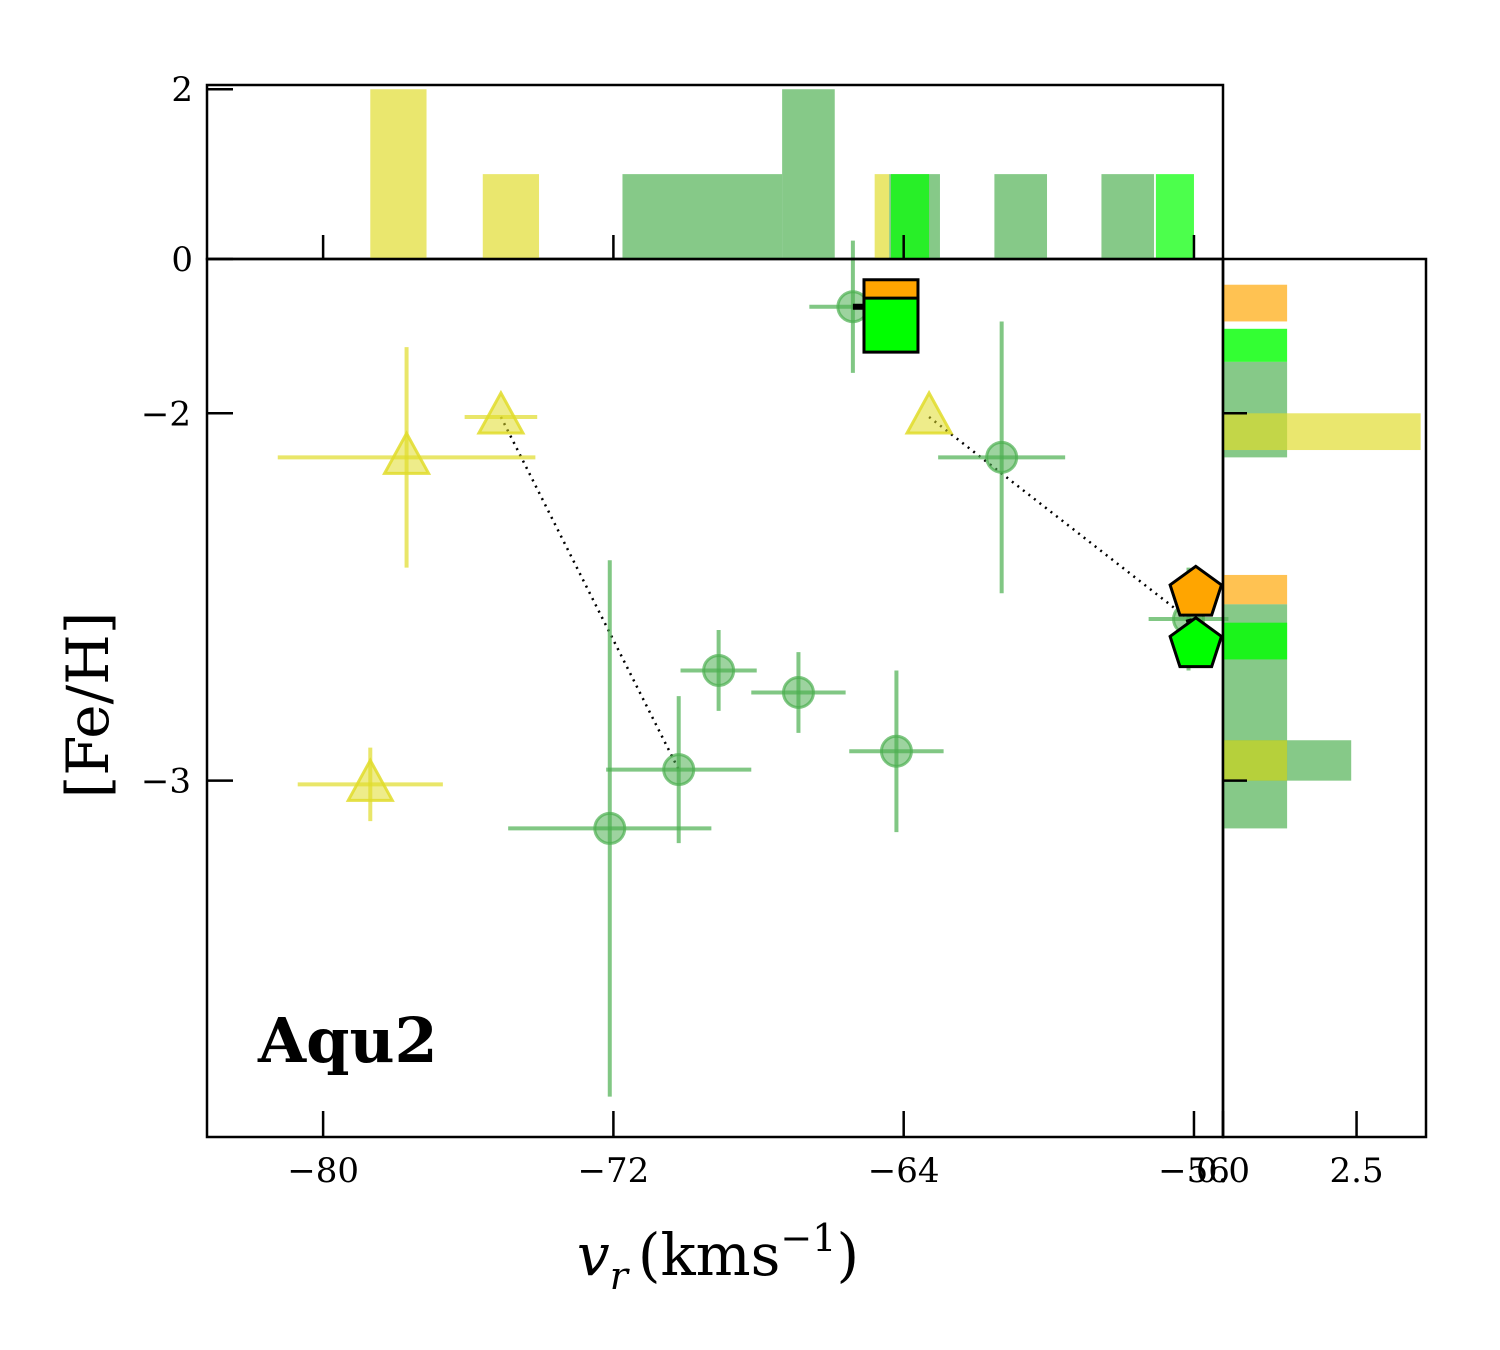  What do you see at coordinates (182, 260) in the screenshot?
I see `top-hist-y-tick-label: 0` at bounding box center [182, 260].